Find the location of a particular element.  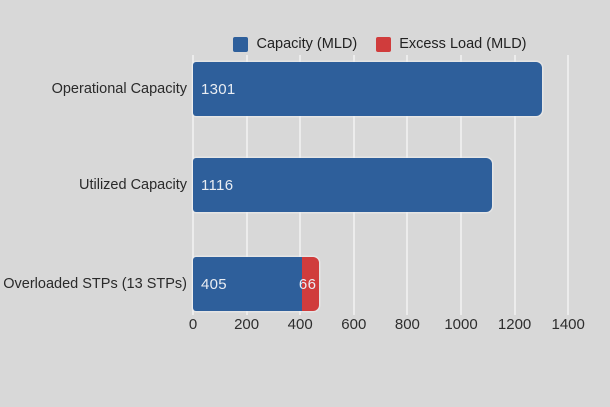

x-tick-label: 400 is located at coordinates (300, 324).